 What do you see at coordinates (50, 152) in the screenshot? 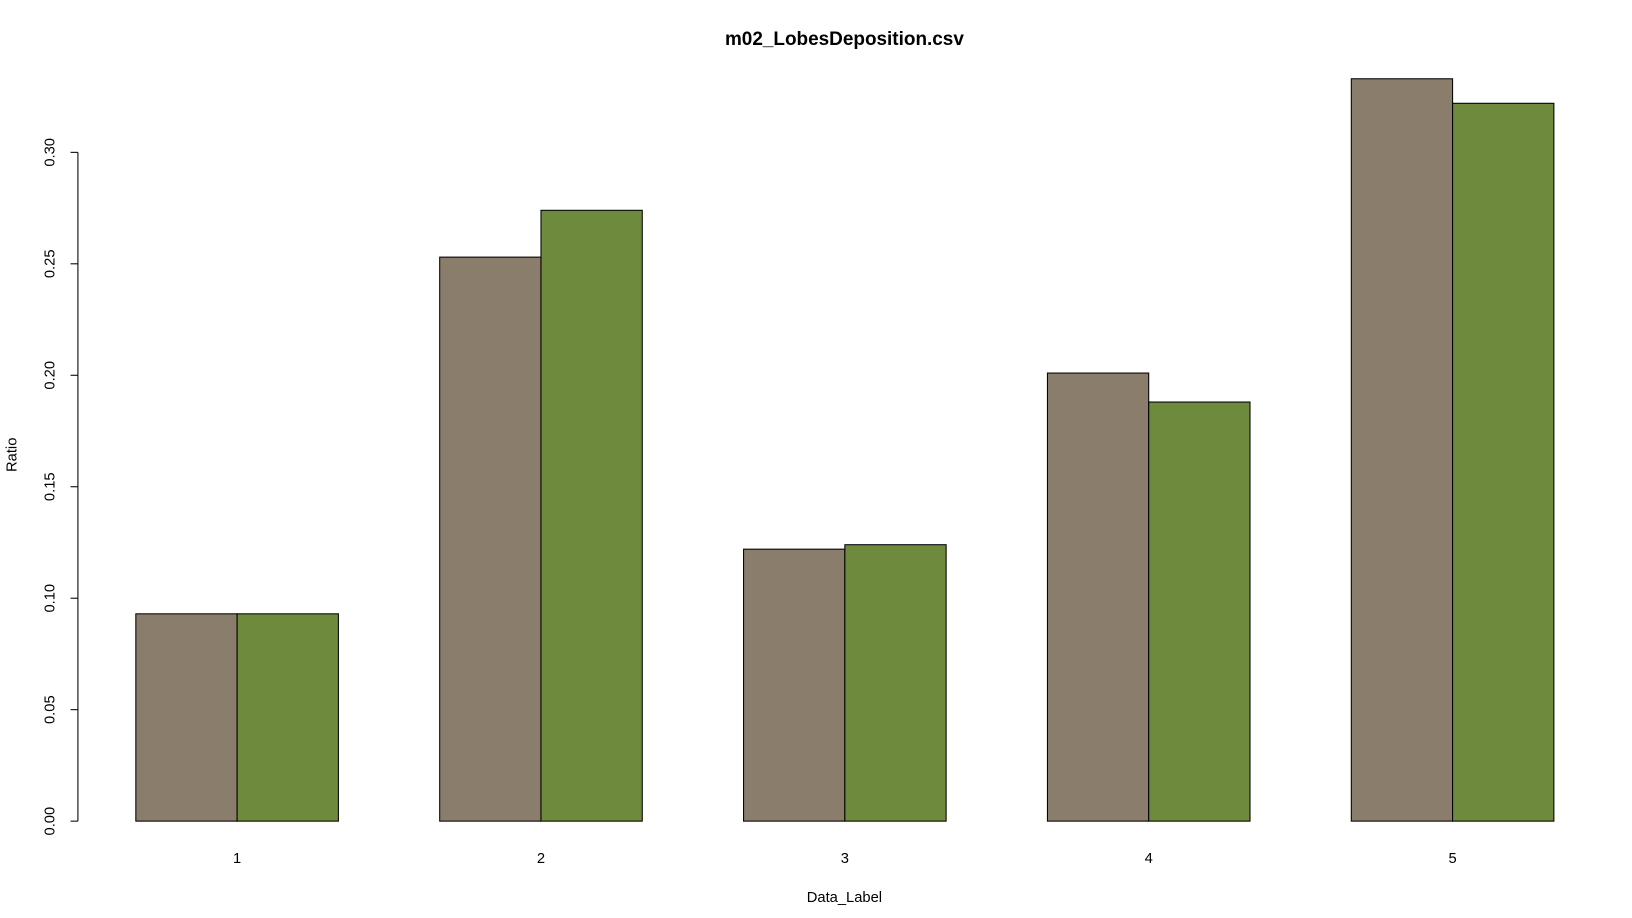
I see `y-tick-label: 0.30` at bounding box center [50, 152].